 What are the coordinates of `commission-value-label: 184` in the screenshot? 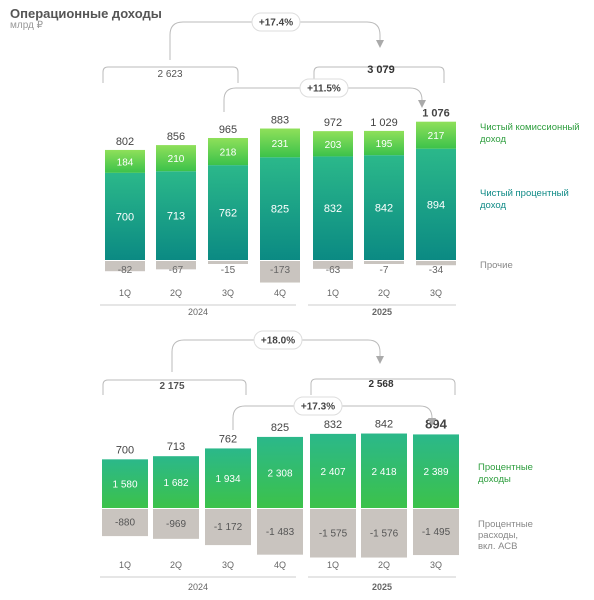 It's located at (125, 162).